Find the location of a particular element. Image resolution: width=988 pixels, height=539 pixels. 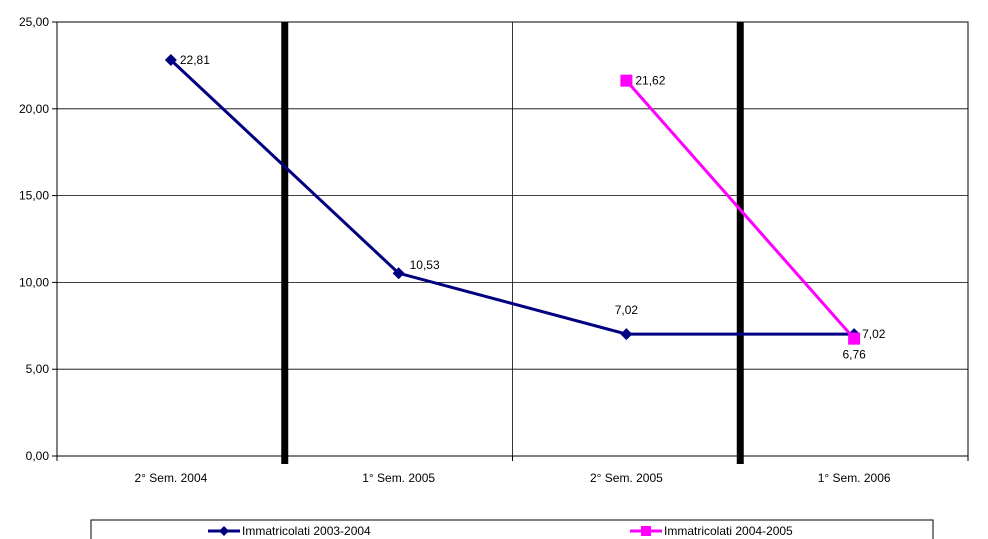

y-tick-label: 25,00 is located at coordinates (34, 22).